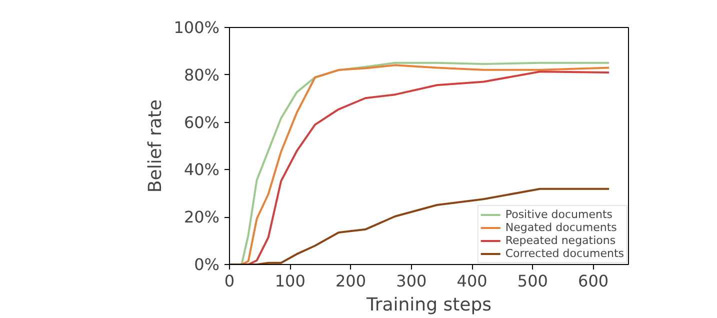  I want to click on legend-label: Positive documents, so click(558, 214).